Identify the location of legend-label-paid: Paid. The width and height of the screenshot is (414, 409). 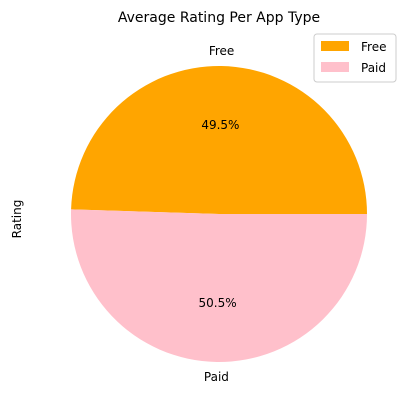
(373, 68).